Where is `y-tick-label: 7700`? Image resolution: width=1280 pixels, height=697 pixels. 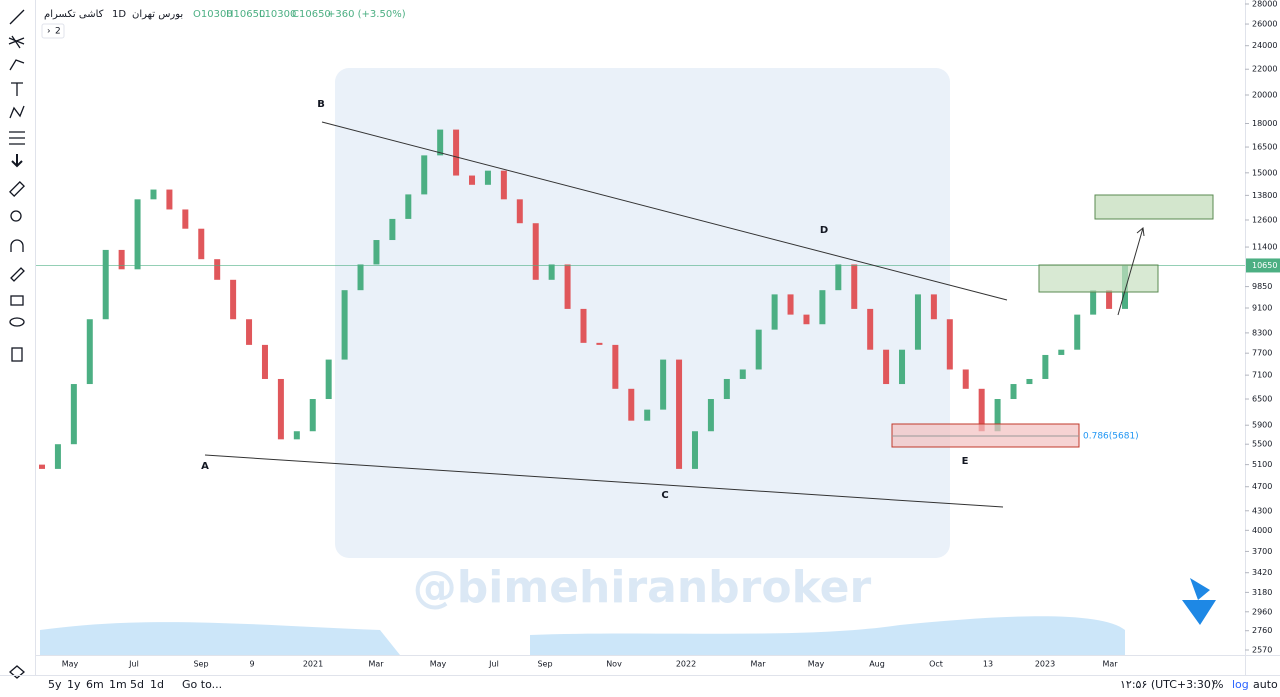
y-tick-label: 7700 is located at coordinates (1262, 353).